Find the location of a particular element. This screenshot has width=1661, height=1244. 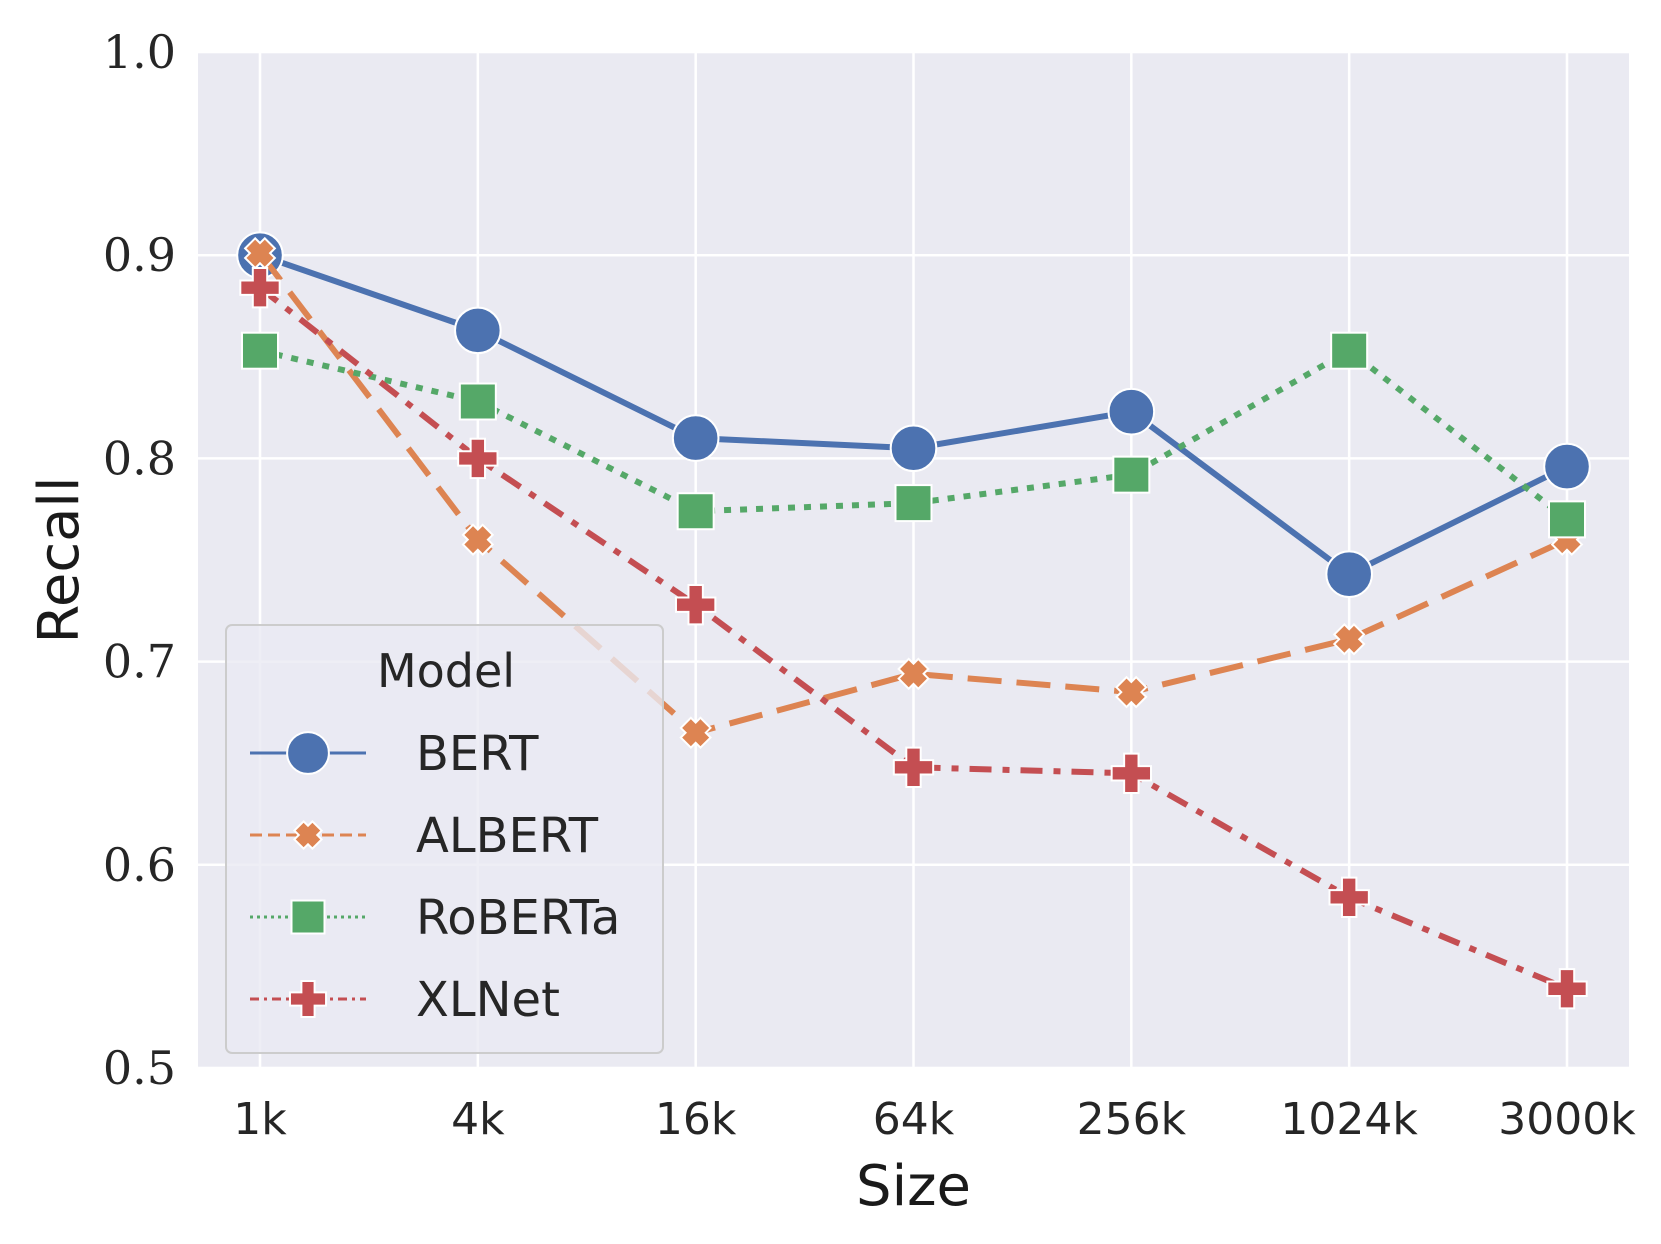

y-tick-label: 0.8 is located at coordinates (139, 458).